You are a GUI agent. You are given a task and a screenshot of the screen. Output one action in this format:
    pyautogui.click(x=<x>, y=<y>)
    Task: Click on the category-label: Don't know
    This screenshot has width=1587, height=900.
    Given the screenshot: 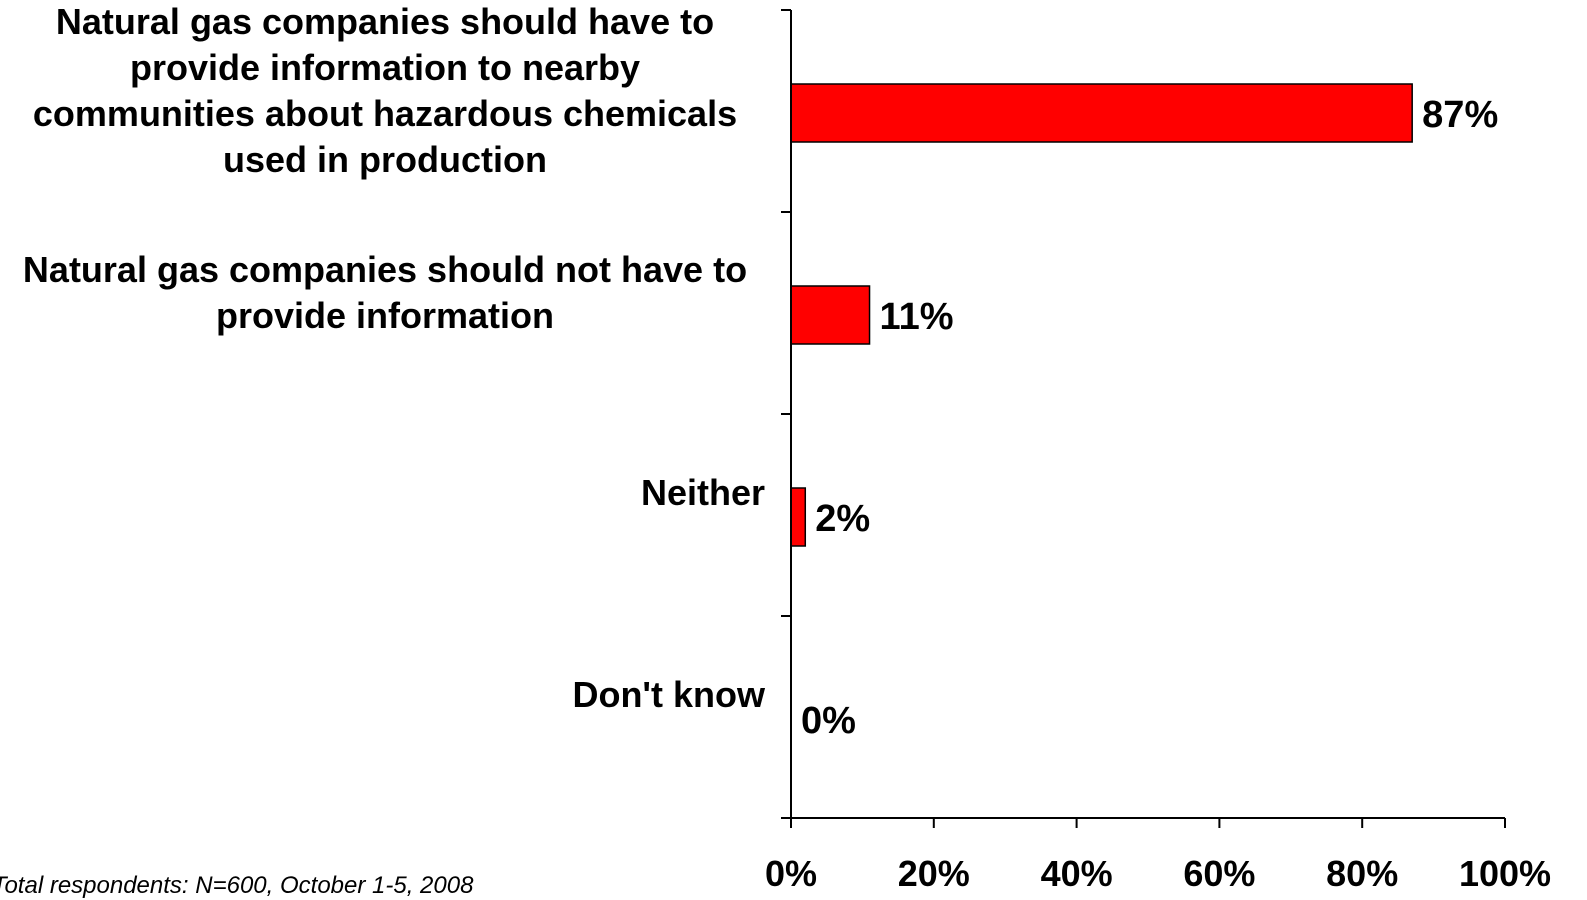 What is the action you would take?
    pyautogui.click(x=385, y=695)
    